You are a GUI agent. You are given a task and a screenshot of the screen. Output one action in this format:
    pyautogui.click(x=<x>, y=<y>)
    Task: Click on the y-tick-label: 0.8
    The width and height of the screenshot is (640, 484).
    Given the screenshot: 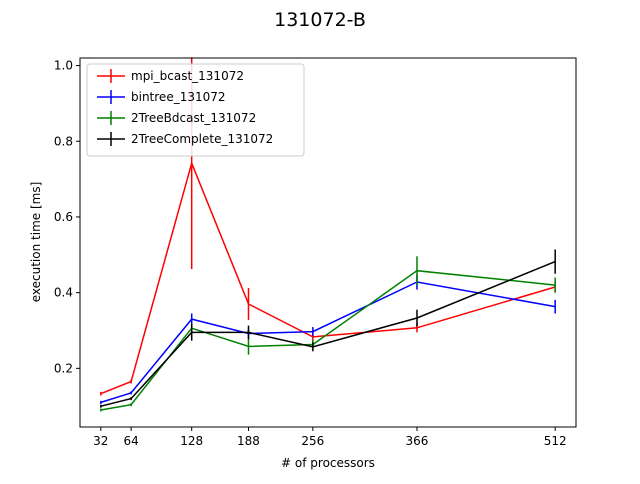 What is the action you would take?
    pyautogui.click(x=63, y=141)
    